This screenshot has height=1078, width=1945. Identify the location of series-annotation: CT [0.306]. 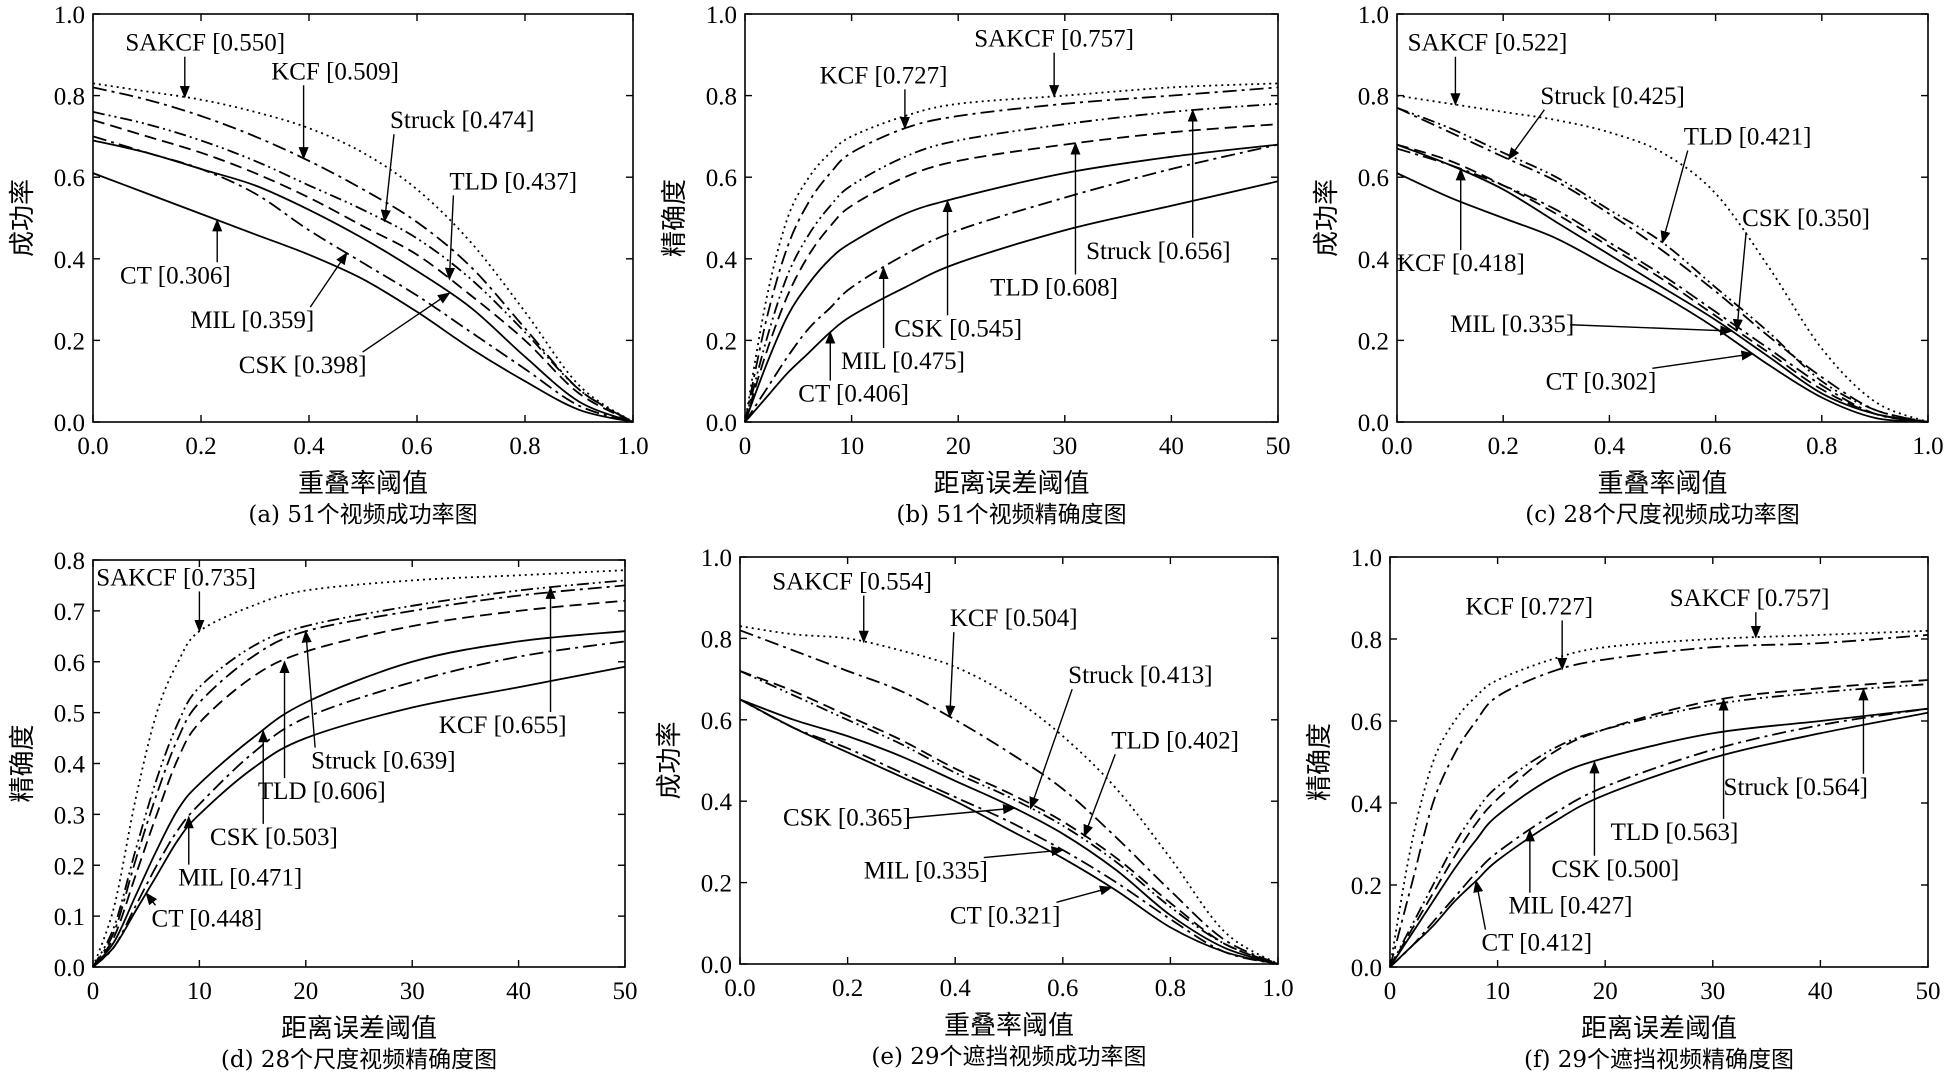
(175, 275).